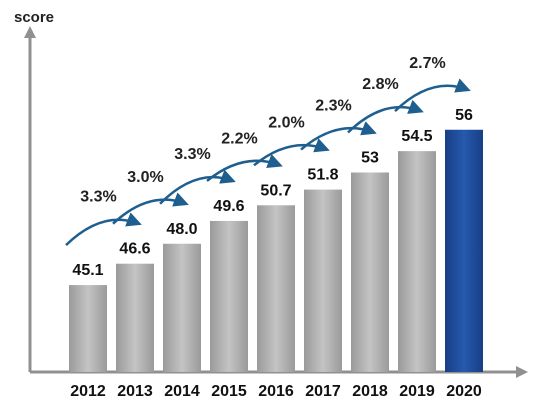 The height and width of the screenshot is (410, 550). I want to click on growth-label-2014: 3.0%, so click(145, 177).